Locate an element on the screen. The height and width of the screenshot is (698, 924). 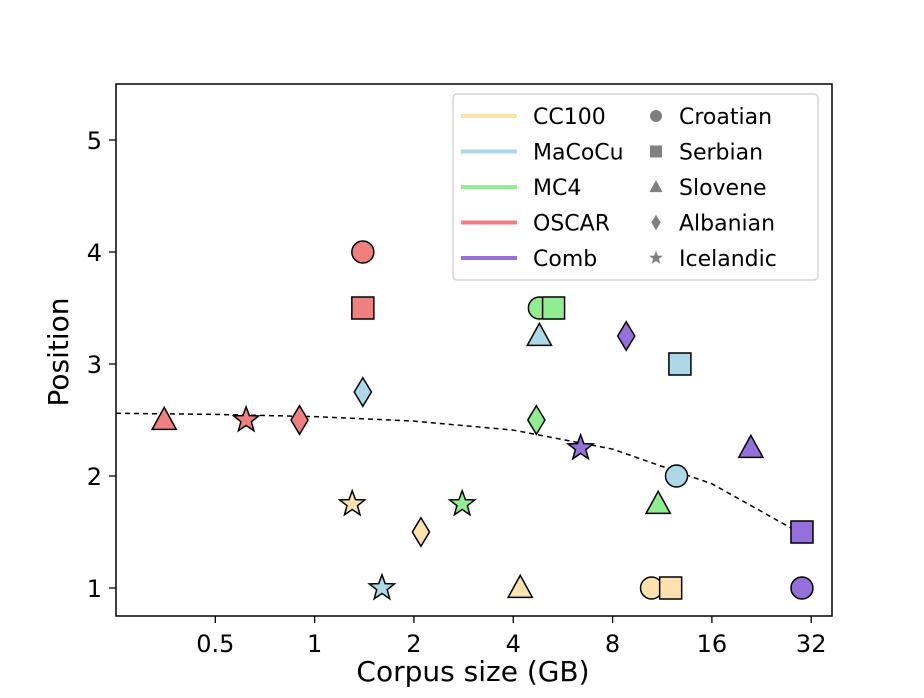
x-tick-label: 8 is located at coordinates (612, 644).